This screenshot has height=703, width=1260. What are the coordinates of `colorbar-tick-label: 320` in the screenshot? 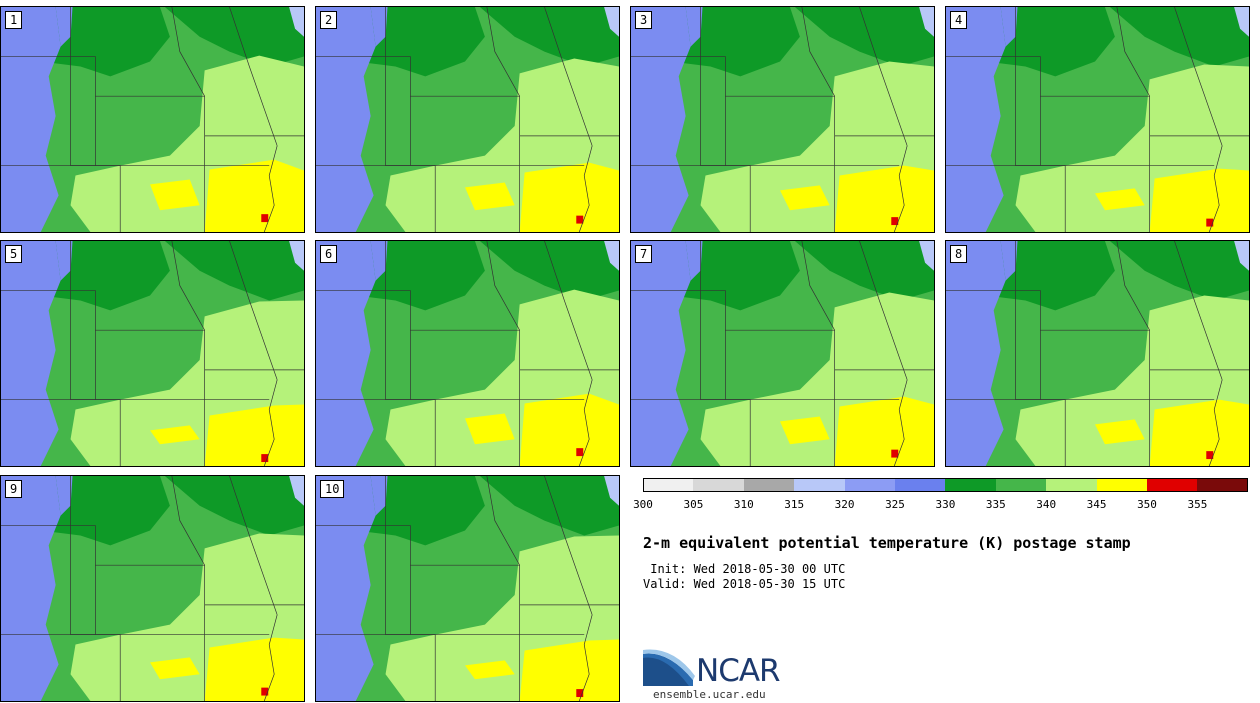 It's located at (844, 504).